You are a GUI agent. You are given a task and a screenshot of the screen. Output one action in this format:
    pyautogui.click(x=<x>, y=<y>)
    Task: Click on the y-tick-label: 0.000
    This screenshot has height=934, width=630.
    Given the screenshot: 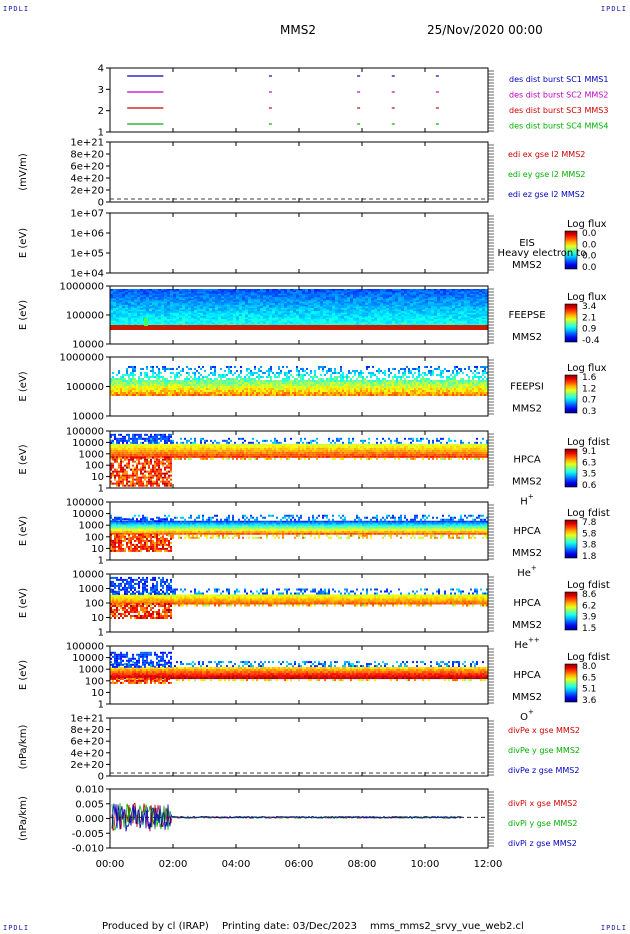 What is the action you would take?
    pyautogui.click(x=89, y=819)
    